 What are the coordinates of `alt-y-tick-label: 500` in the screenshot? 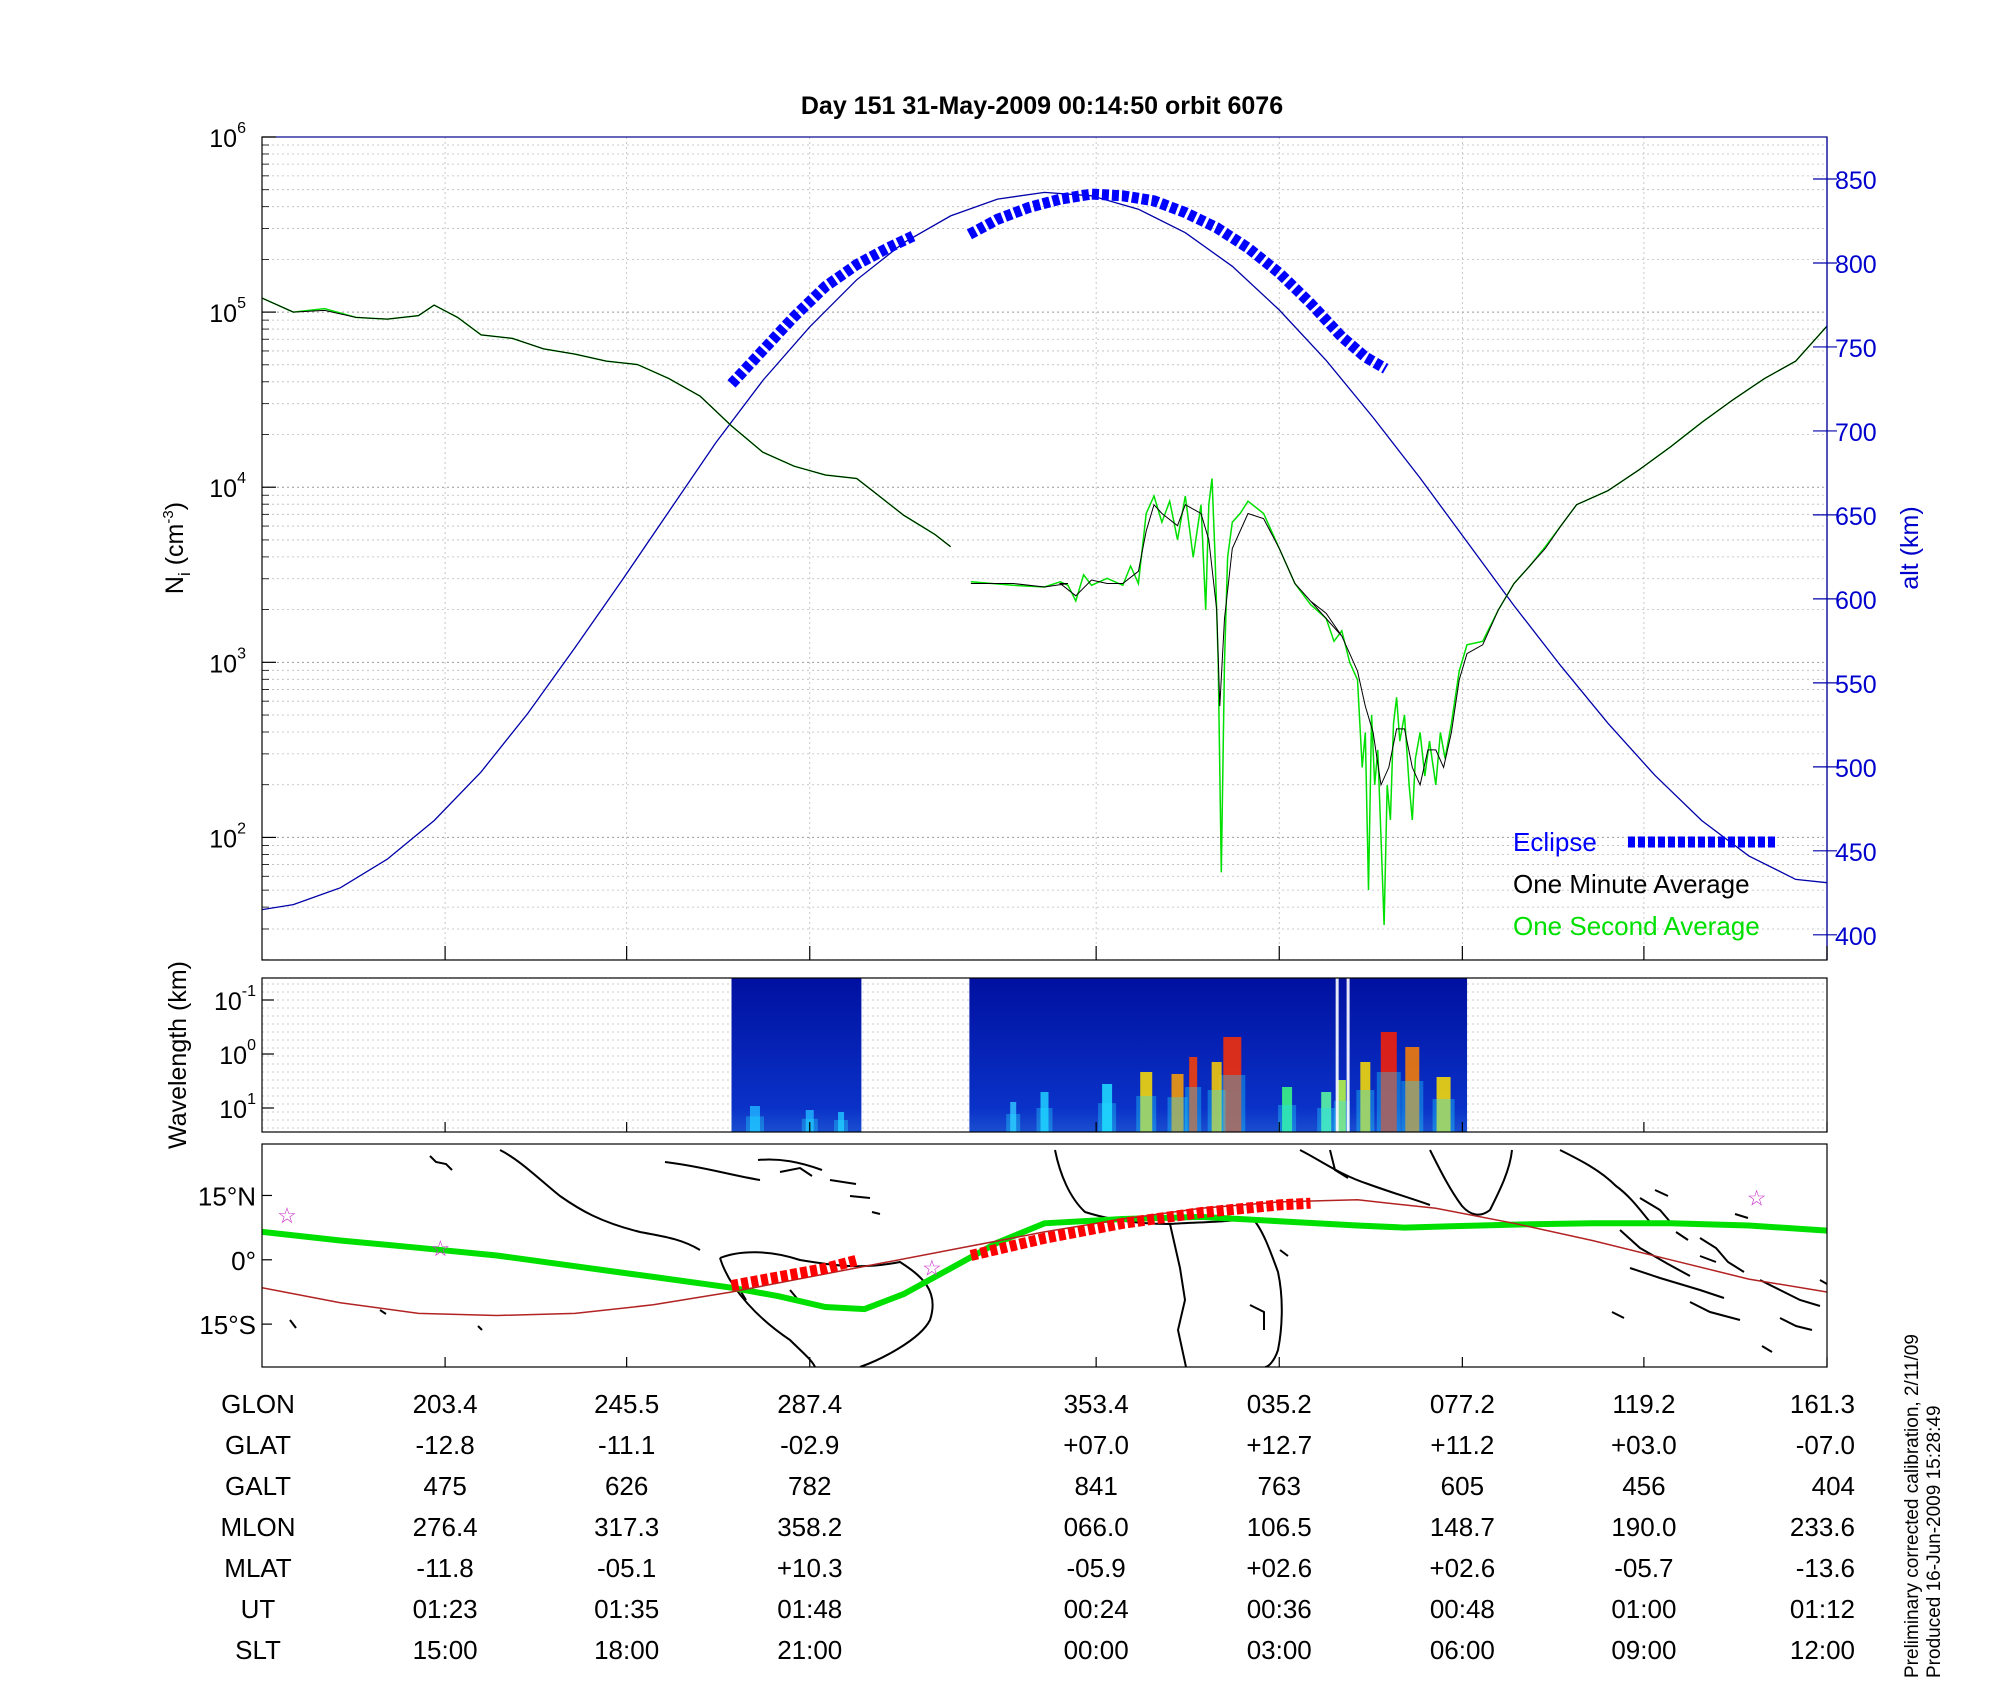 It's located at (1856, 769).